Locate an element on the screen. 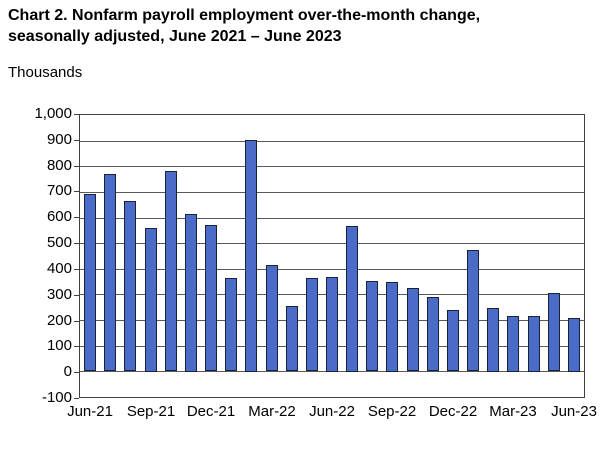 This screenshot has height=452, width=608. y-tick-label: -100 is located at coordinates (56, 397).